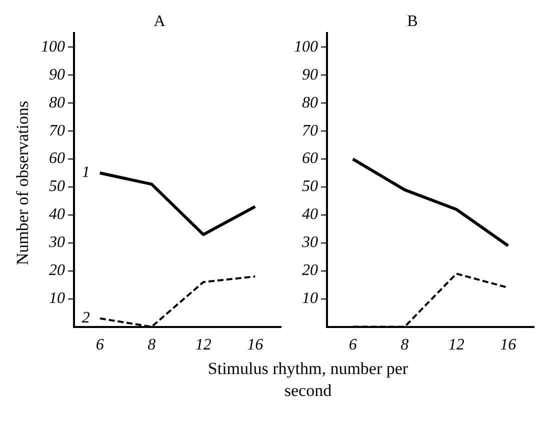  Describe the element at coordinates (308, 380) in the screenshot. I see `x-axis-title: Stimulus rhythm, number per second` at that location.